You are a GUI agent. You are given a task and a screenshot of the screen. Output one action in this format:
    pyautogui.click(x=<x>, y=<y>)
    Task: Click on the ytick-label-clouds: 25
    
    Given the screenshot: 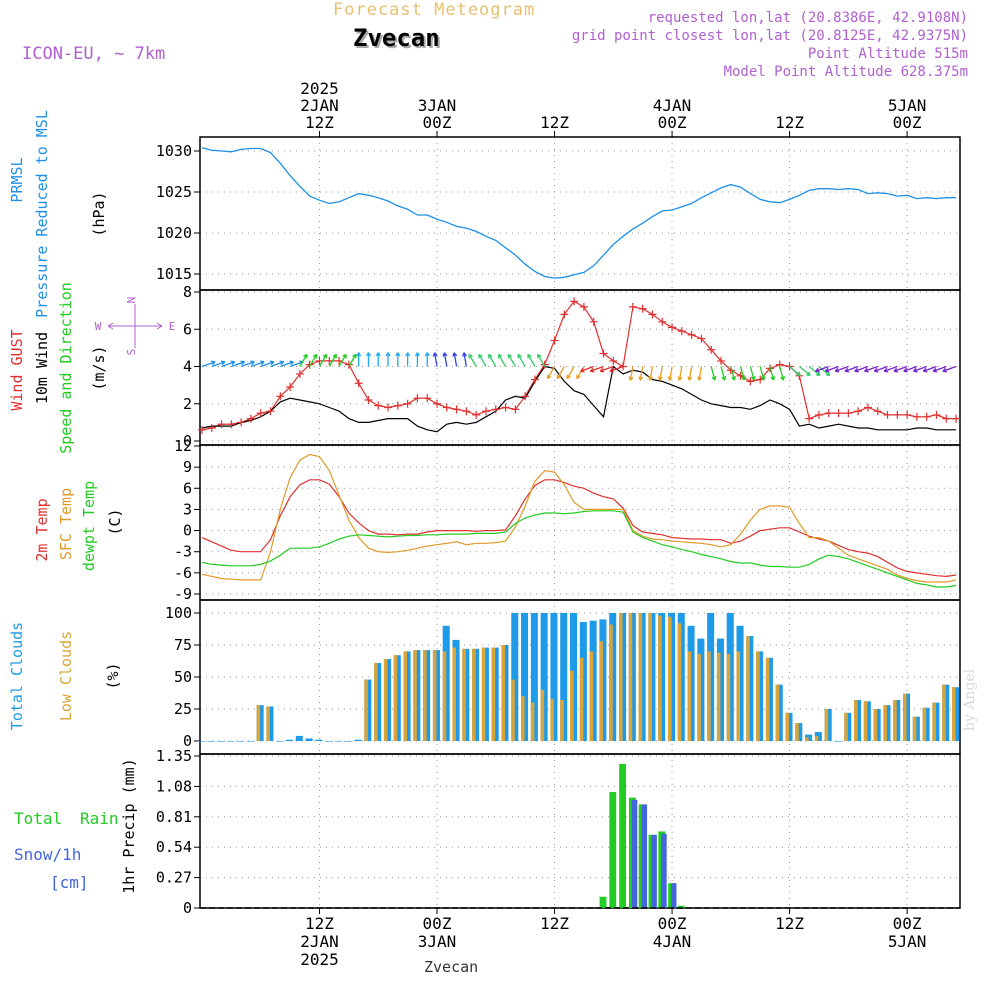 What is the action you would take?
    pyautogui.click(x=183, y=709)
    